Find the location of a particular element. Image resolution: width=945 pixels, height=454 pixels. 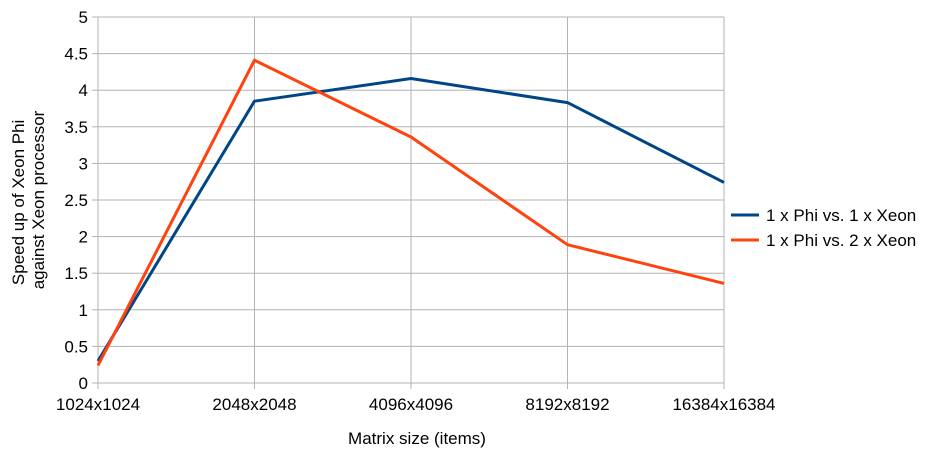

legend: 1 x Phi vs. 1 x Xeon 1 x Phi vs. 2 x Xeon is located at coordinates (823, 228).